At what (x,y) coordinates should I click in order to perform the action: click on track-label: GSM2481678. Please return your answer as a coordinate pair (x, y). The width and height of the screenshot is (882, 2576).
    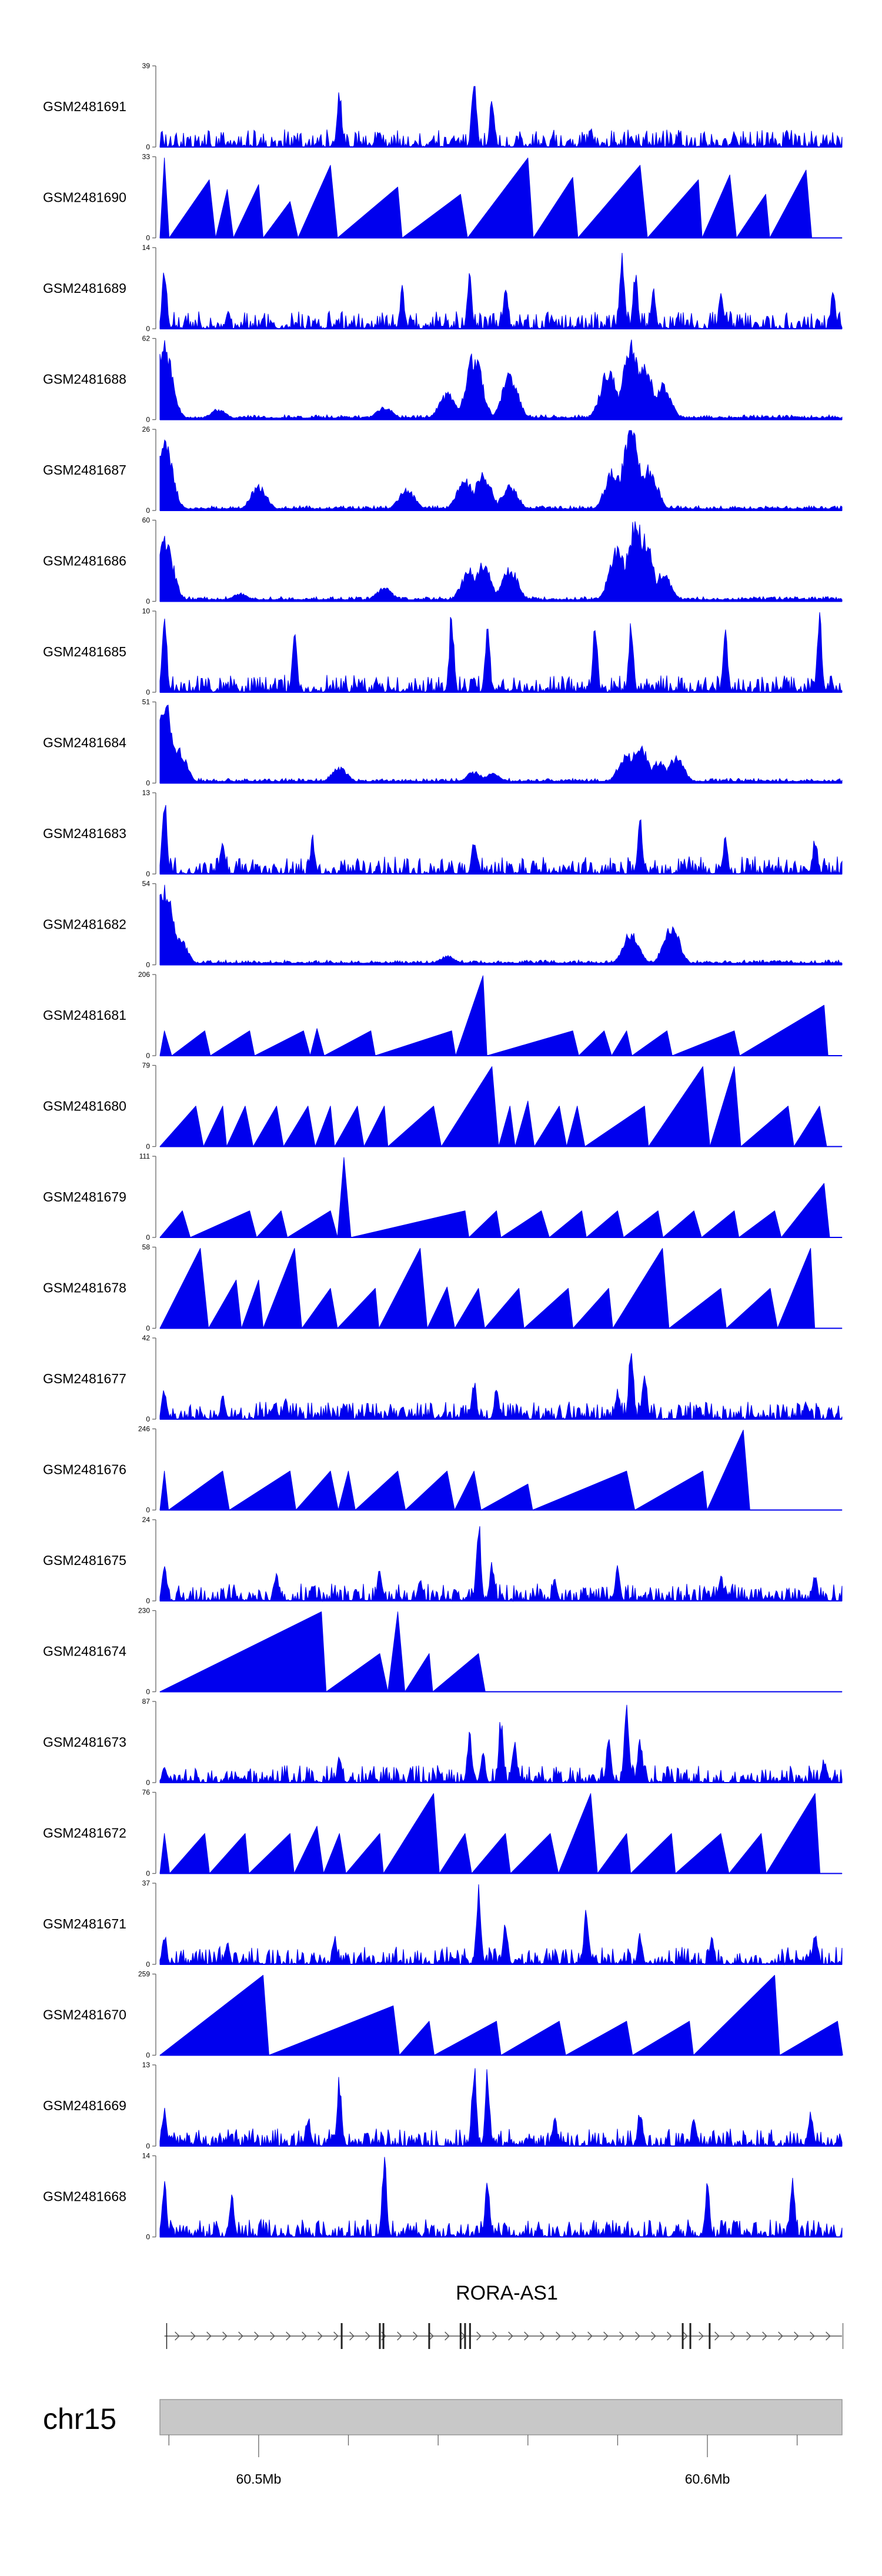
    Looking at the image, I should click on (84, 1288).